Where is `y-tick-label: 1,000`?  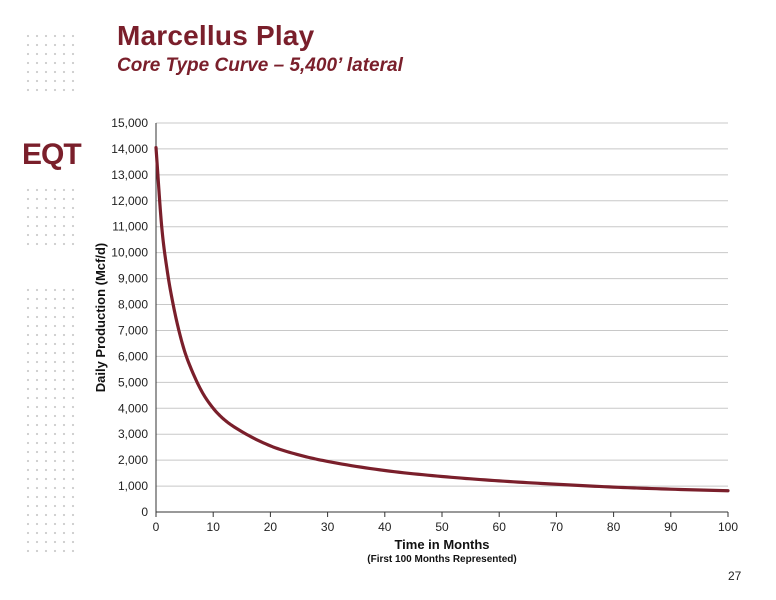 y-tick-label: 1,000 is located at coordinates (133, 486).